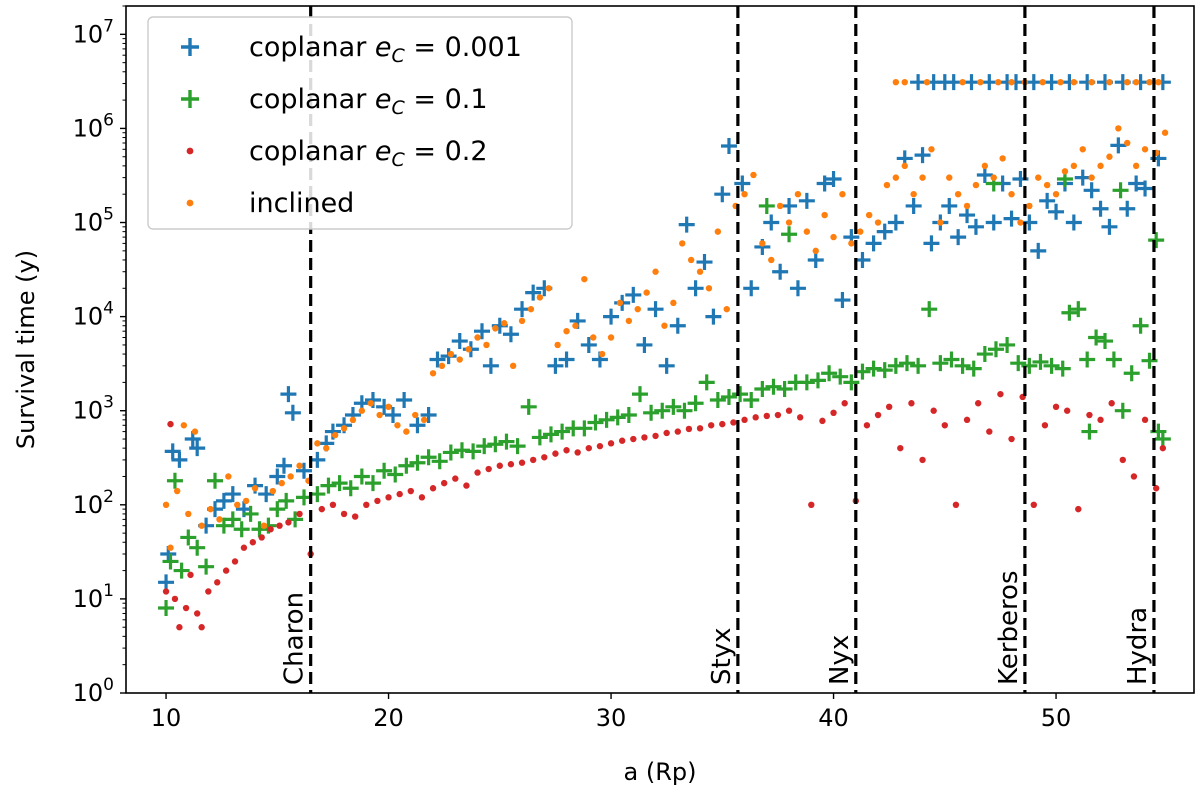 This screenshot has height=798, width=1200. I want to click on y-tick-label: 10⁵, so click(93, 221).